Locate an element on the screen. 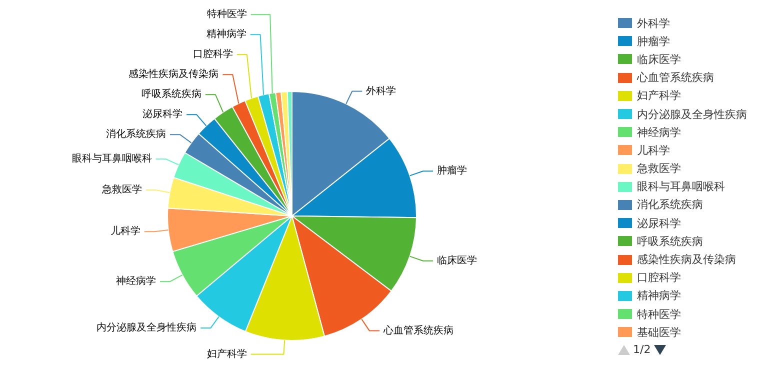 The image size is (760, 380). slice-label: 临床医学 is located at coordinates (457, 260).